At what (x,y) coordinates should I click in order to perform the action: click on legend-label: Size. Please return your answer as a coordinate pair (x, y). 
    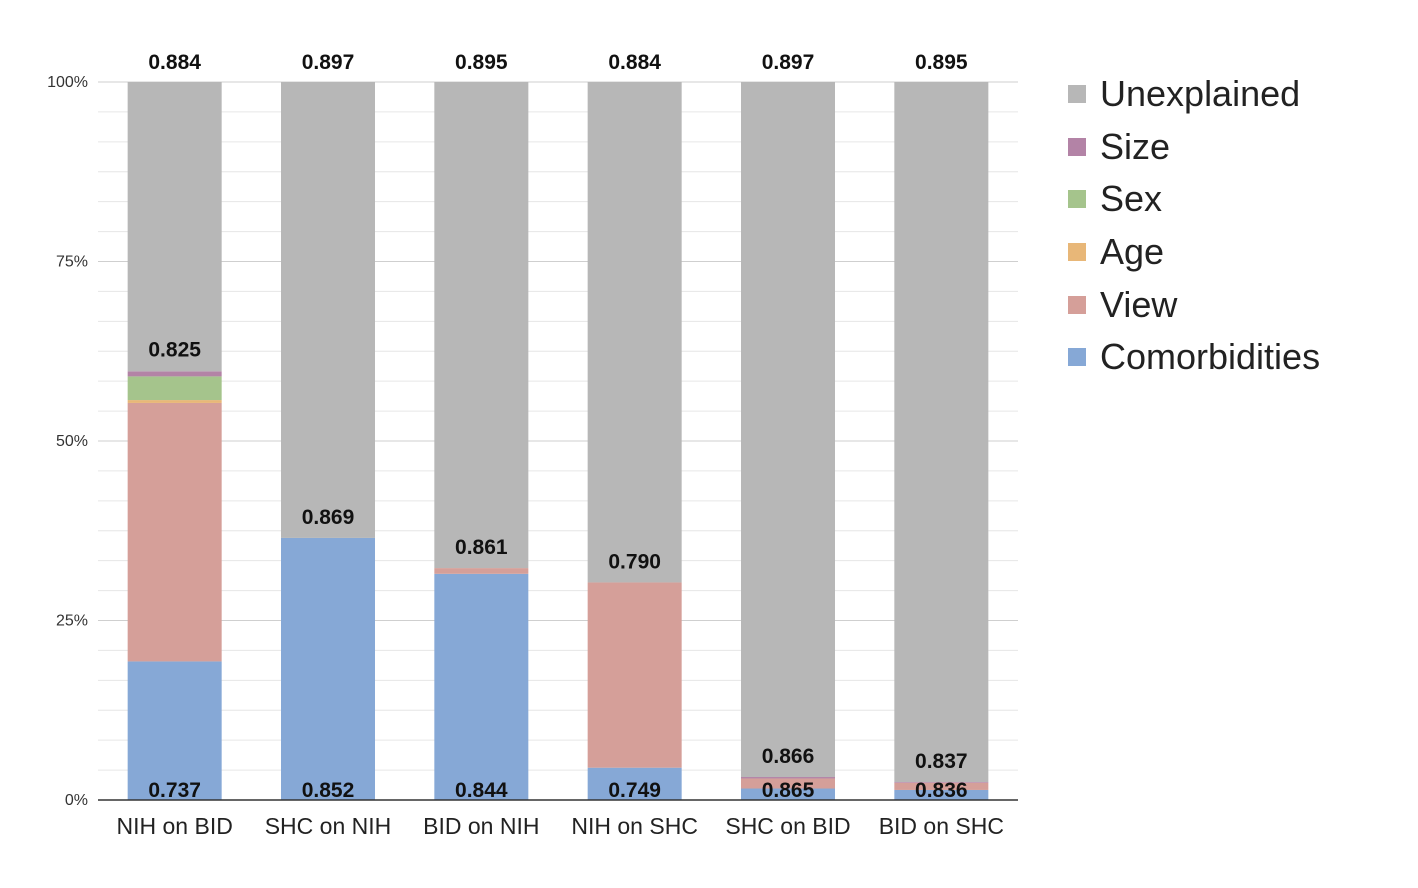
    Looking at the image, I should click on (1135, 146).